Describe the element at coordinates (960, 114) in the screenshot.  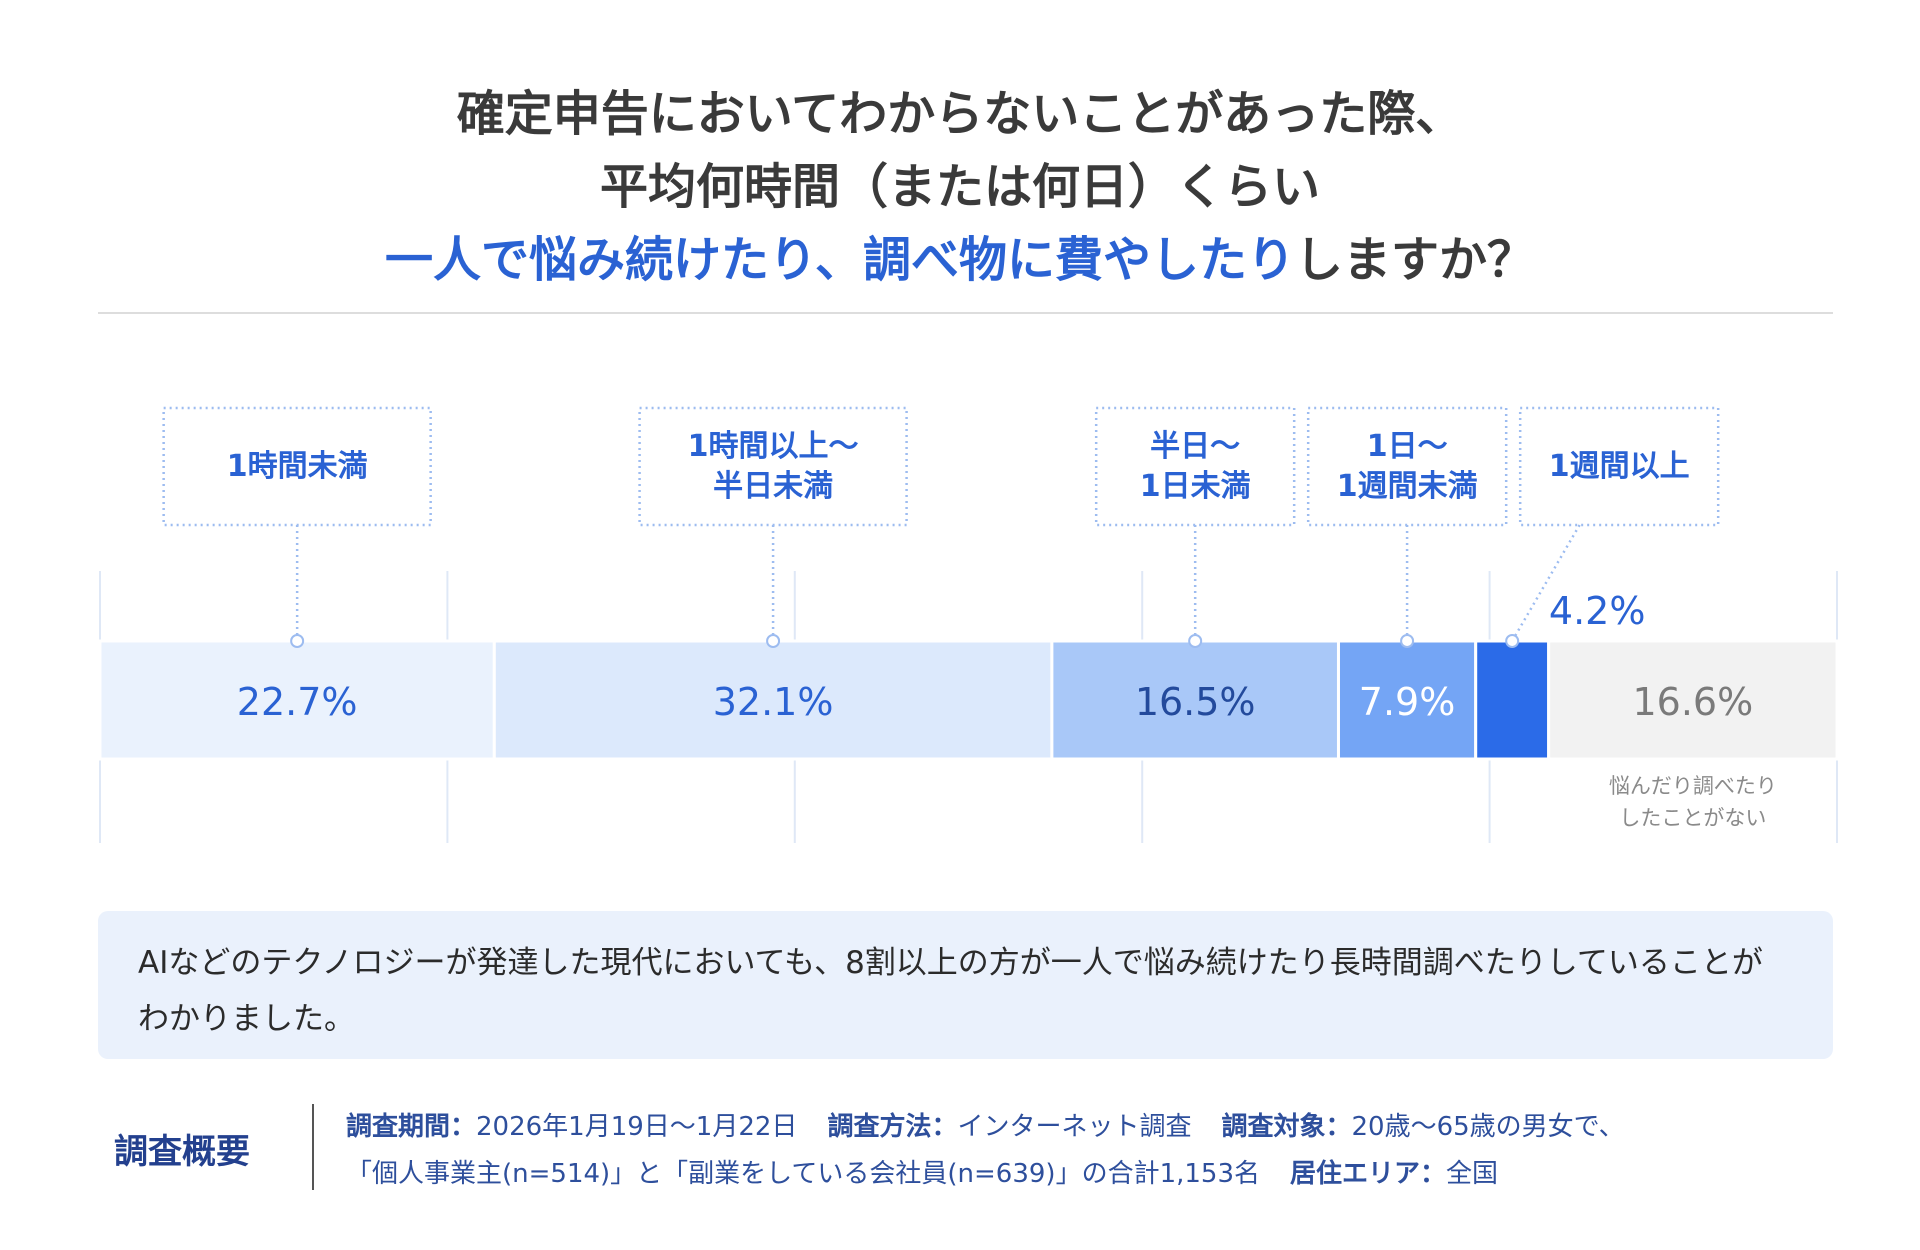
I see `title-line: 確定申告においてわからないことがあった際、` at that location.